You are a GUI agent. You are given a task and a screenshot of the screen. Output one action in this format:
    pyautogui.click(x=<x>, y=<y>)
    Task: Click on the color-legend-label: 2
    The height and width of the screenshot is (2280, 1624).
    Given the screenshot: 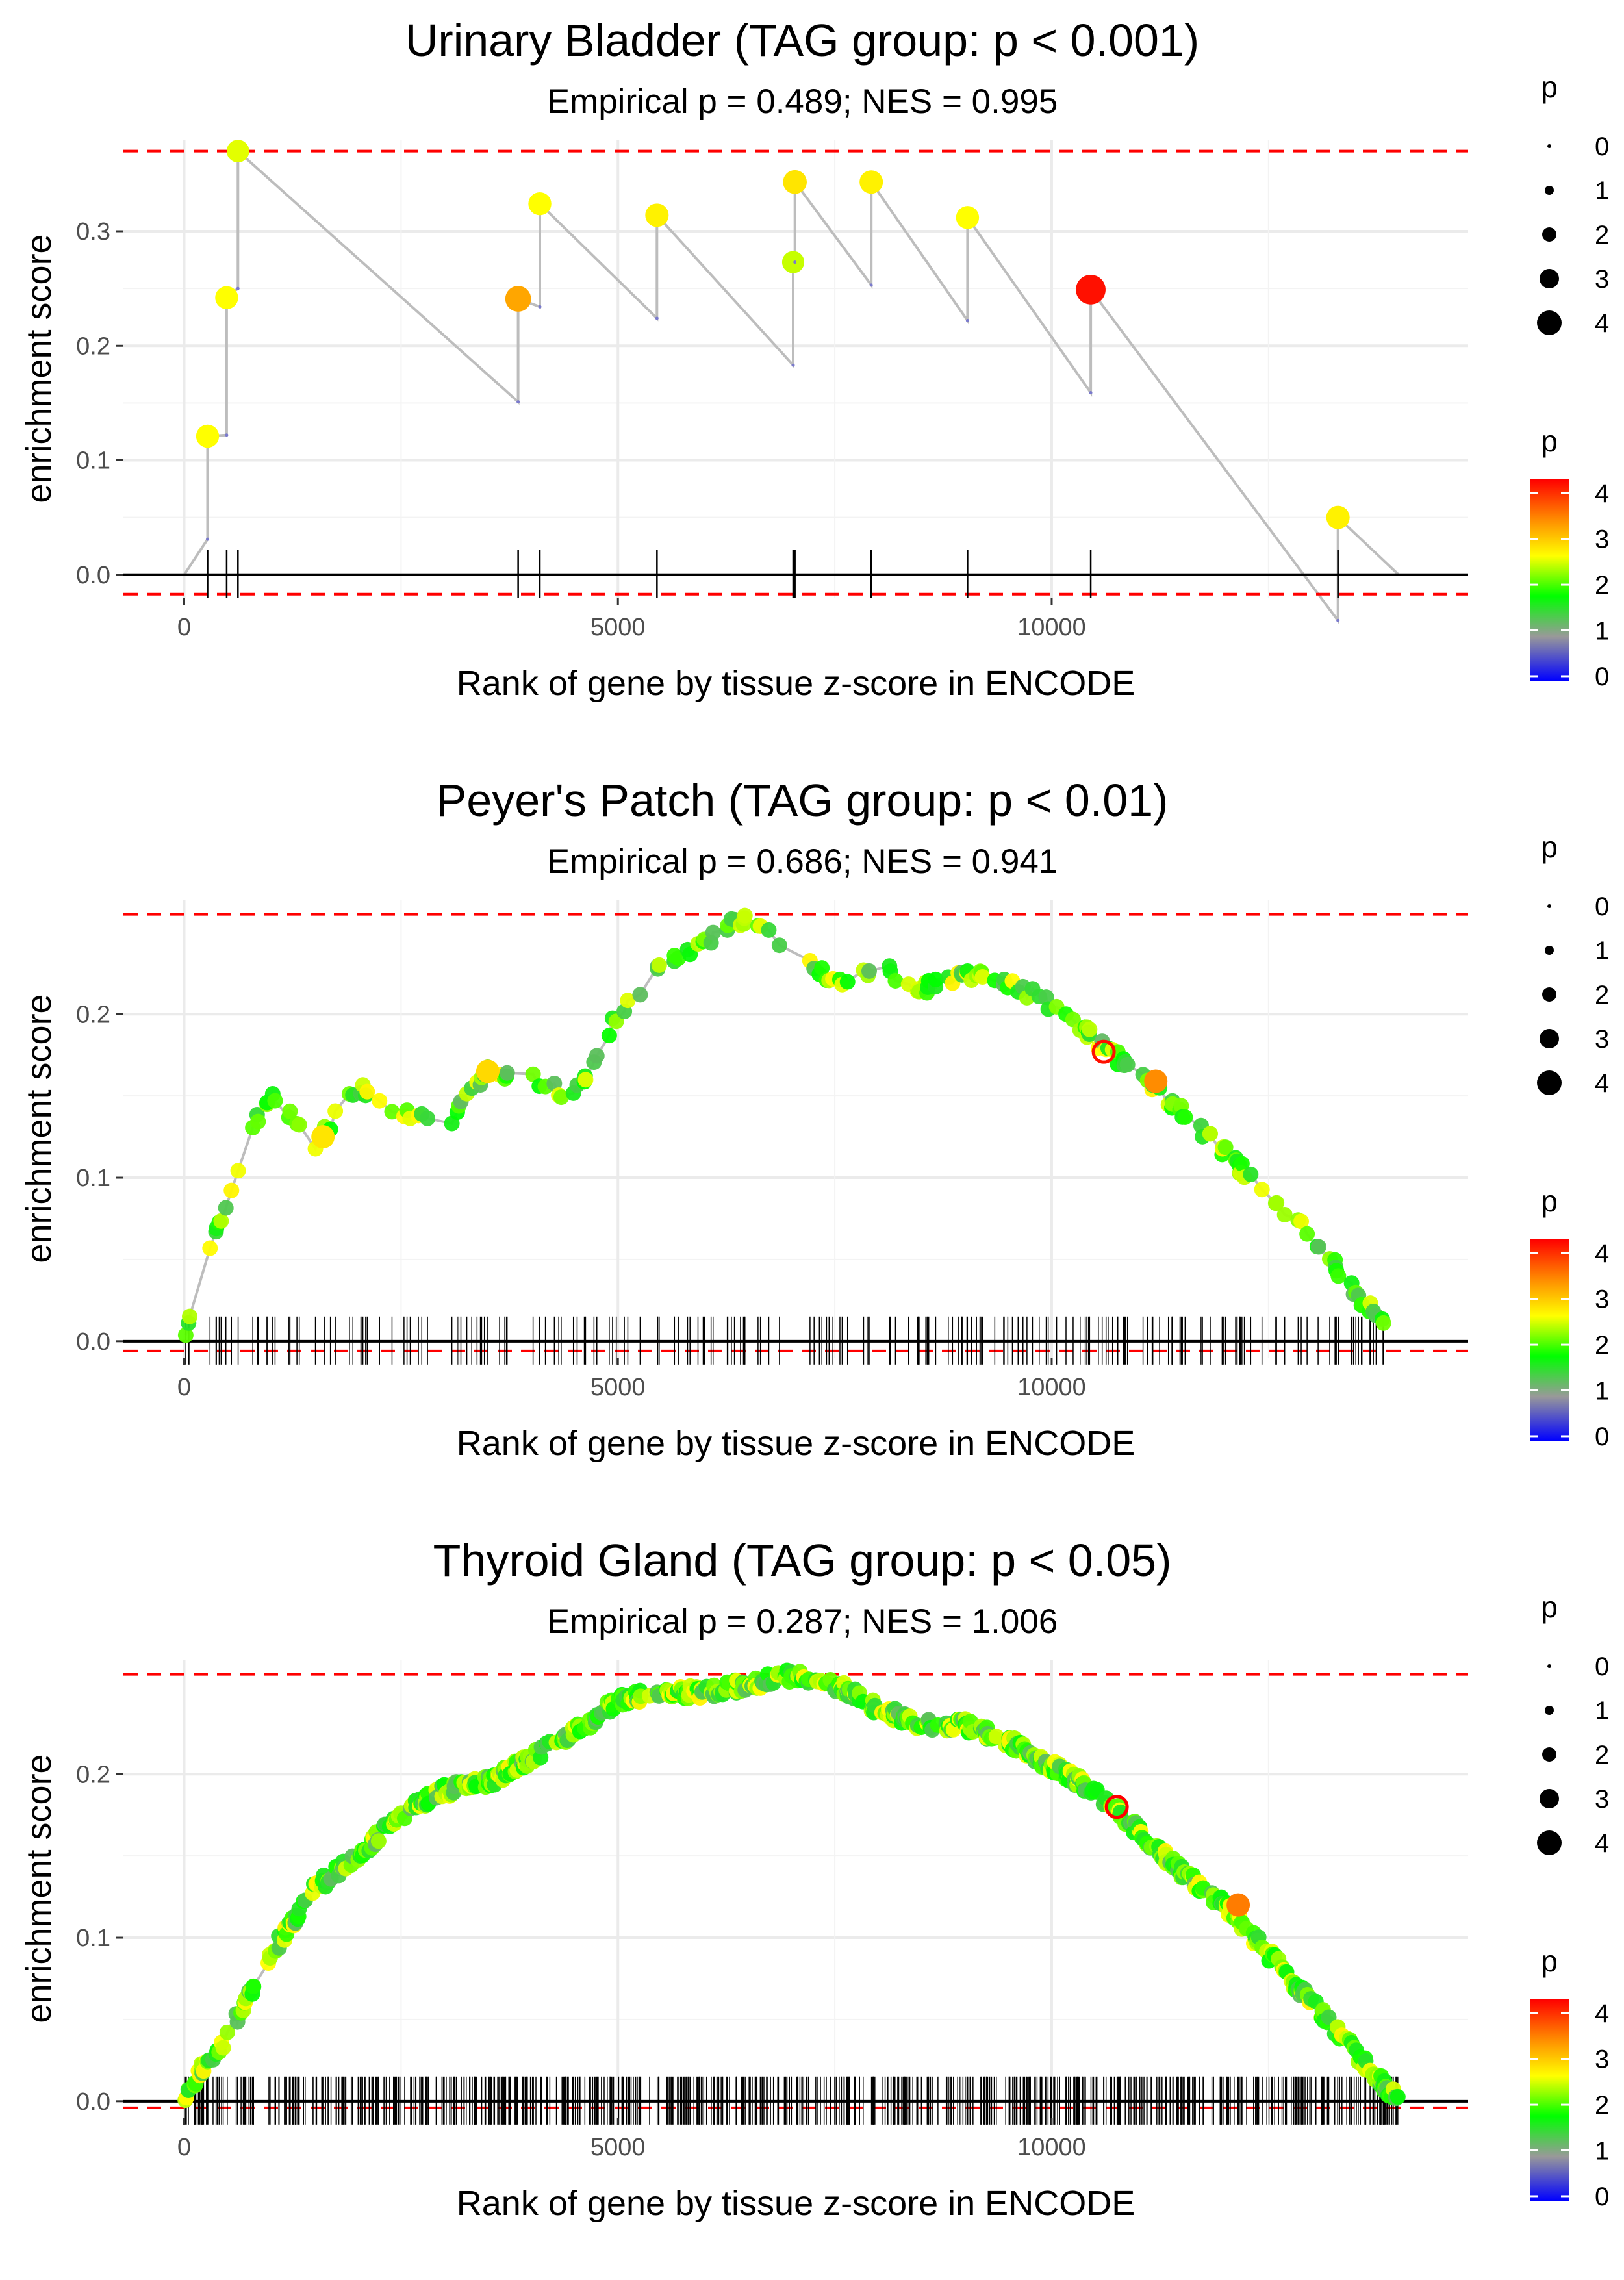 What is the action you would take?
    pyautogui.click(x=1602, y=585)
    